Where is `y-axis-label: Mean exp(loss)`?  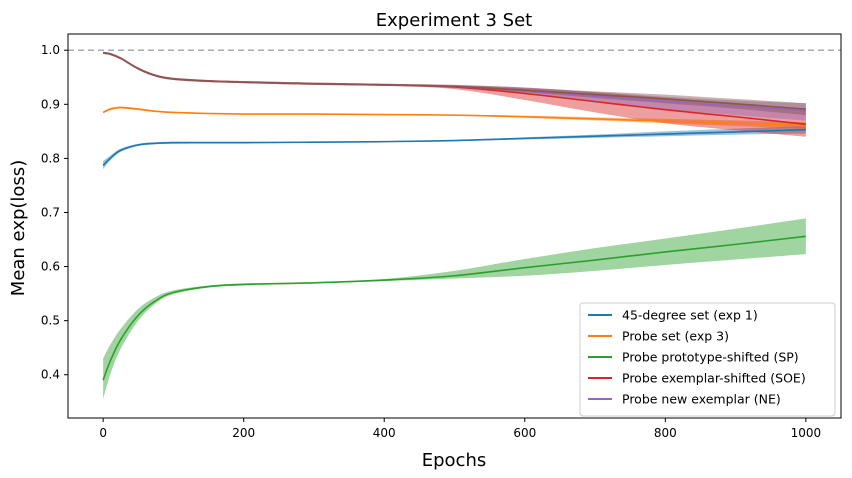 y-axis-label: Mean exp(loss) is located at coordinates (18, 228).